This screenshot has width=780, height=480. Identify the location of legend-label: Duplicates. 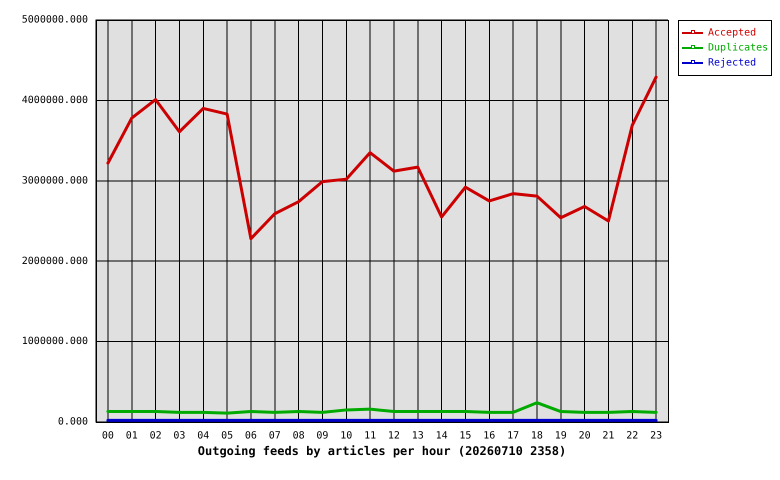
(738, 48).